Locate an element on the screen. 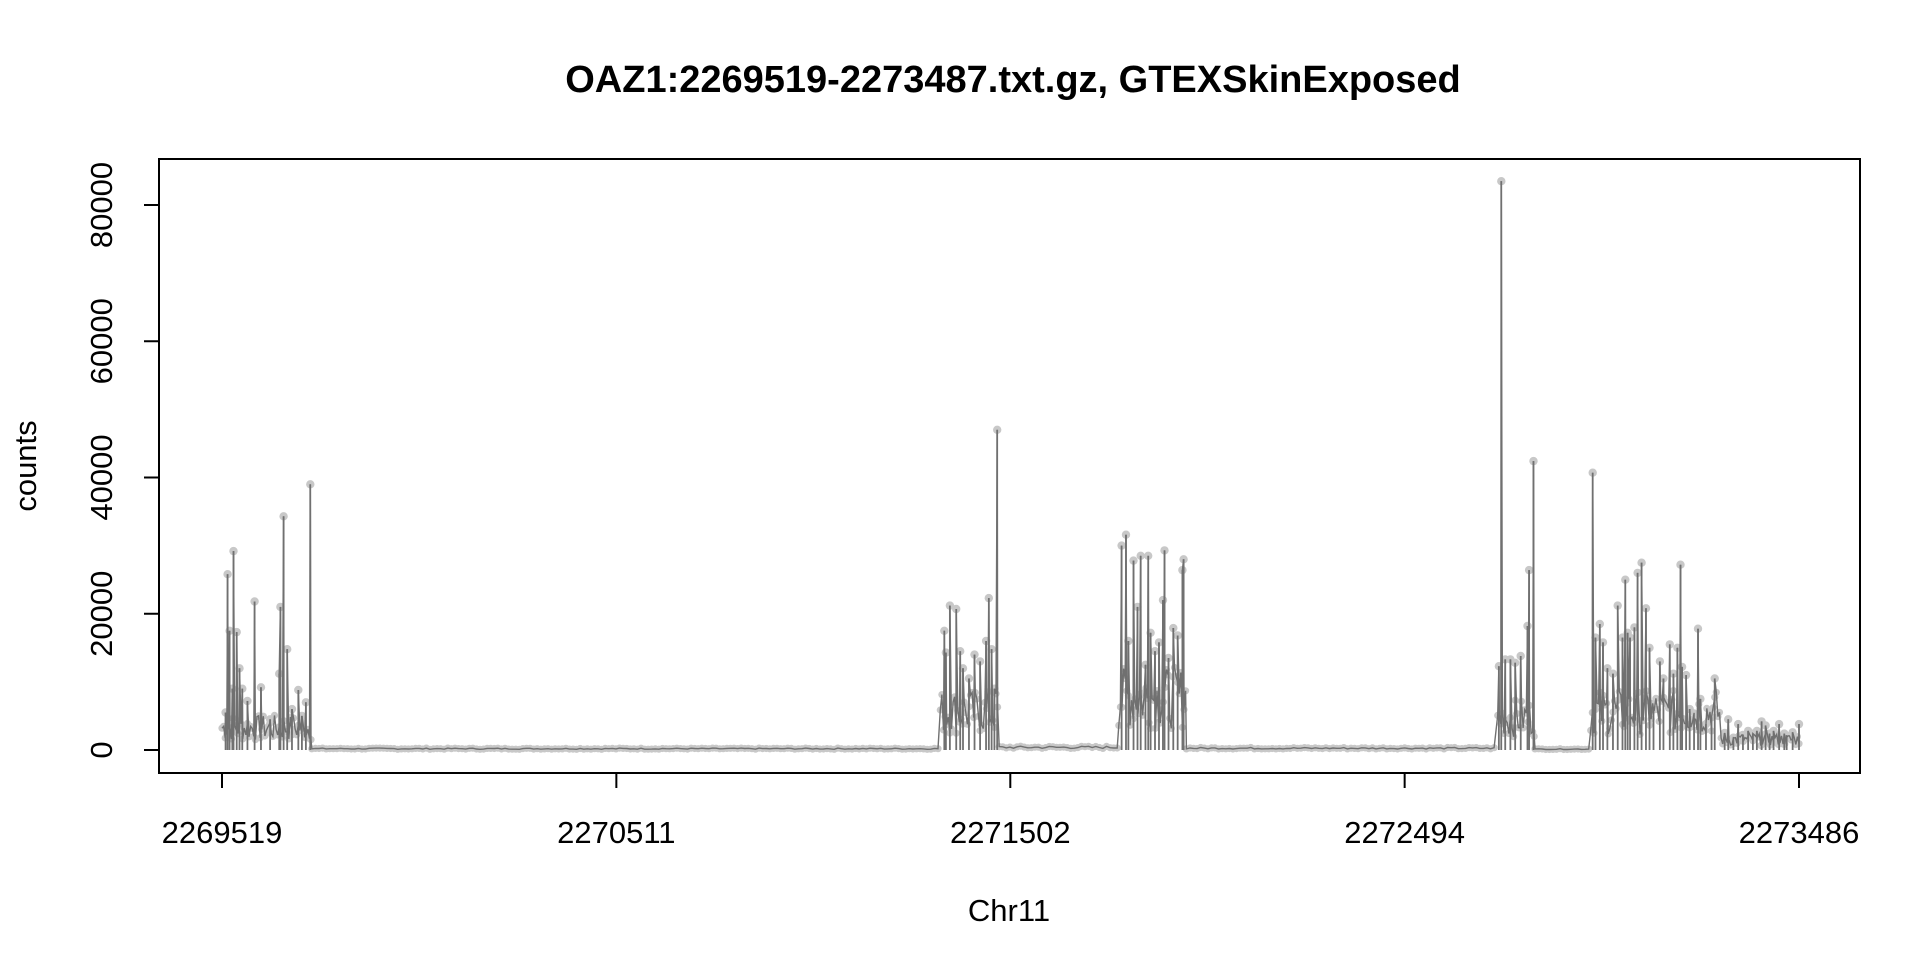  y-tick-label: 20000 is located at coordinates (101, 614).